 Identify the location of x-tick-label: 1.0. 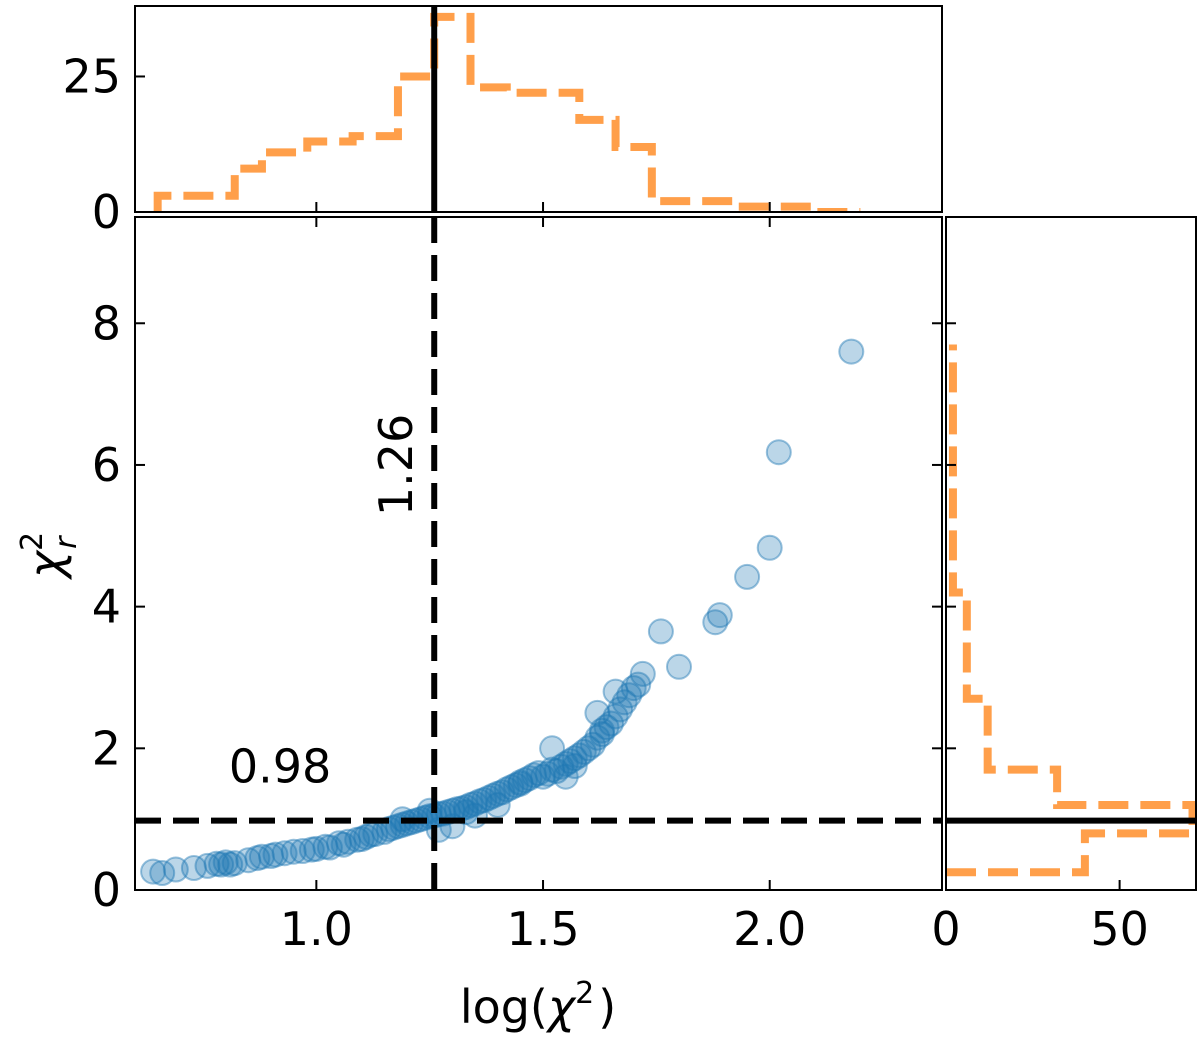
(316, 929).